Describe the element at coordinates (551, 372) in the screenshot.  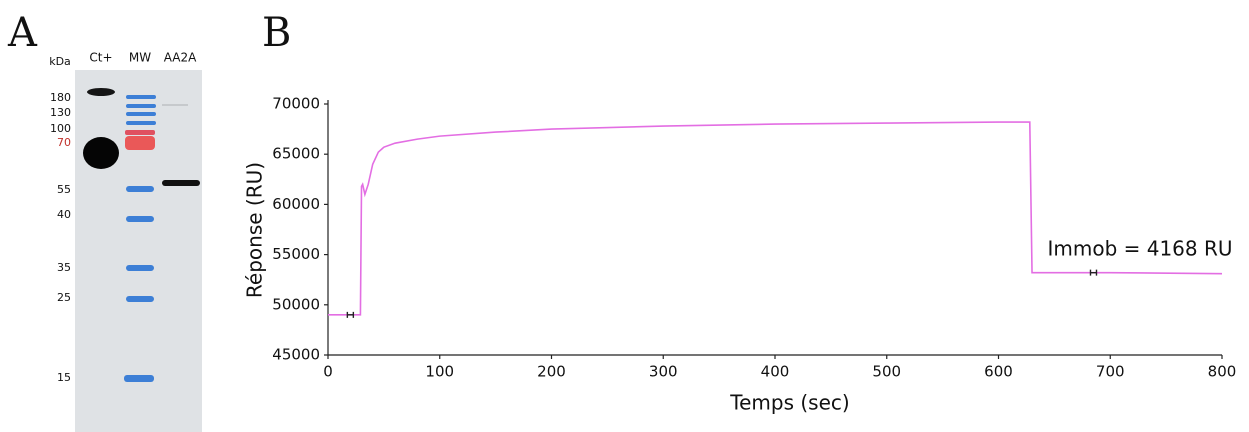
I see `x-tick-label: 200` at that location.